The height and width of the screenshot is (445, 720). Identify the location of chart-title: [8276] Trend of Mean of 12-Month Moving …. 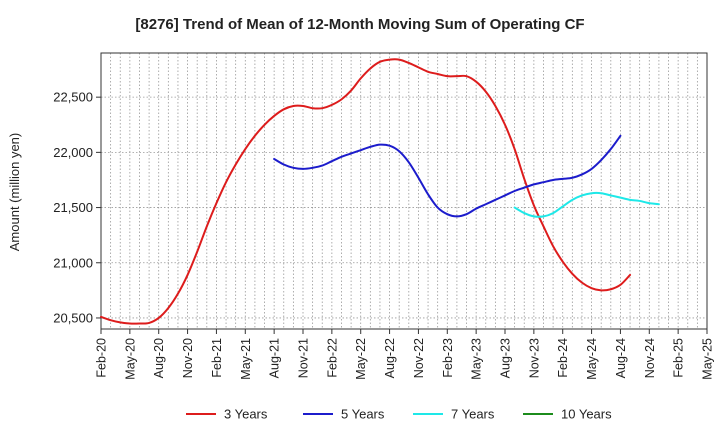
(359, 24).